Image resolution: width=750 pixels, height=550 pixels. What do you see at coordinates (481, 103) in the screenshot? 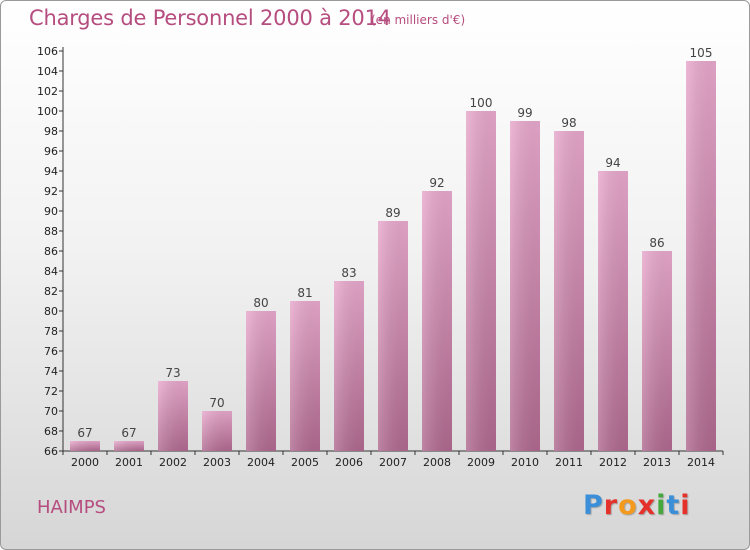
I see `bar-value-label: 100` at bounding box center [481, 103].